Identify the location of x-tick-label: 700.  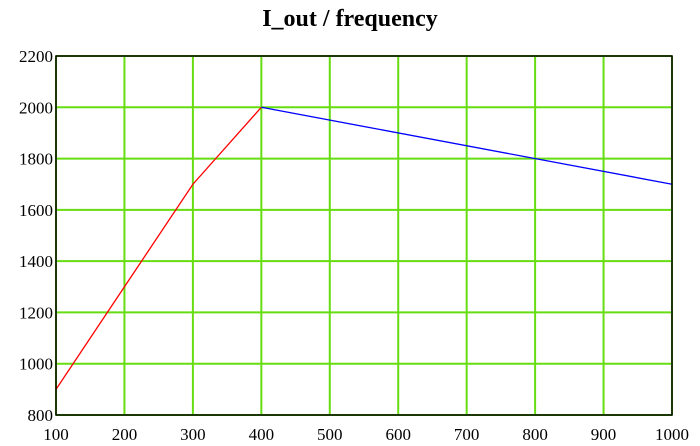
(467, 434).